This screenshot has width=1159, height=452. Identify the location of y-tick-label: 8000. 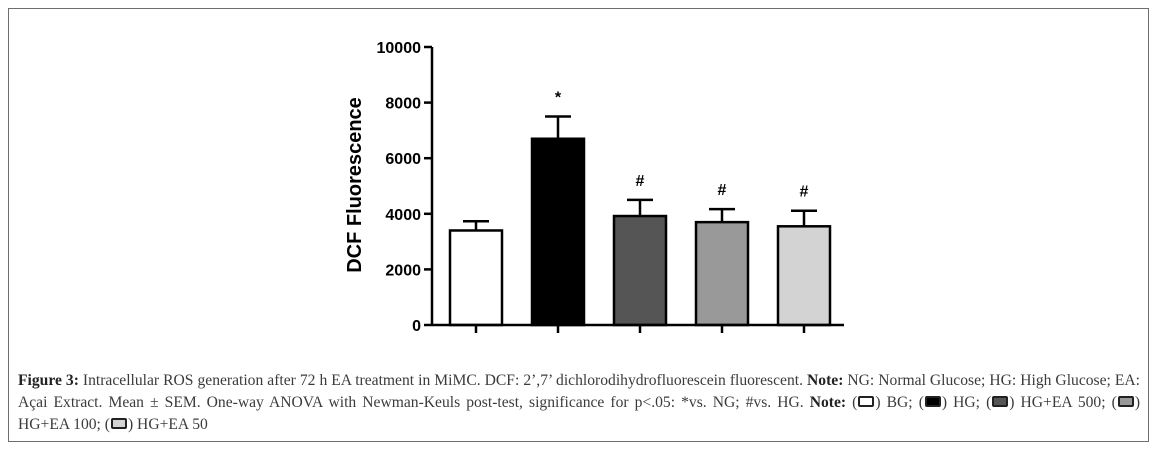
(403, 104).